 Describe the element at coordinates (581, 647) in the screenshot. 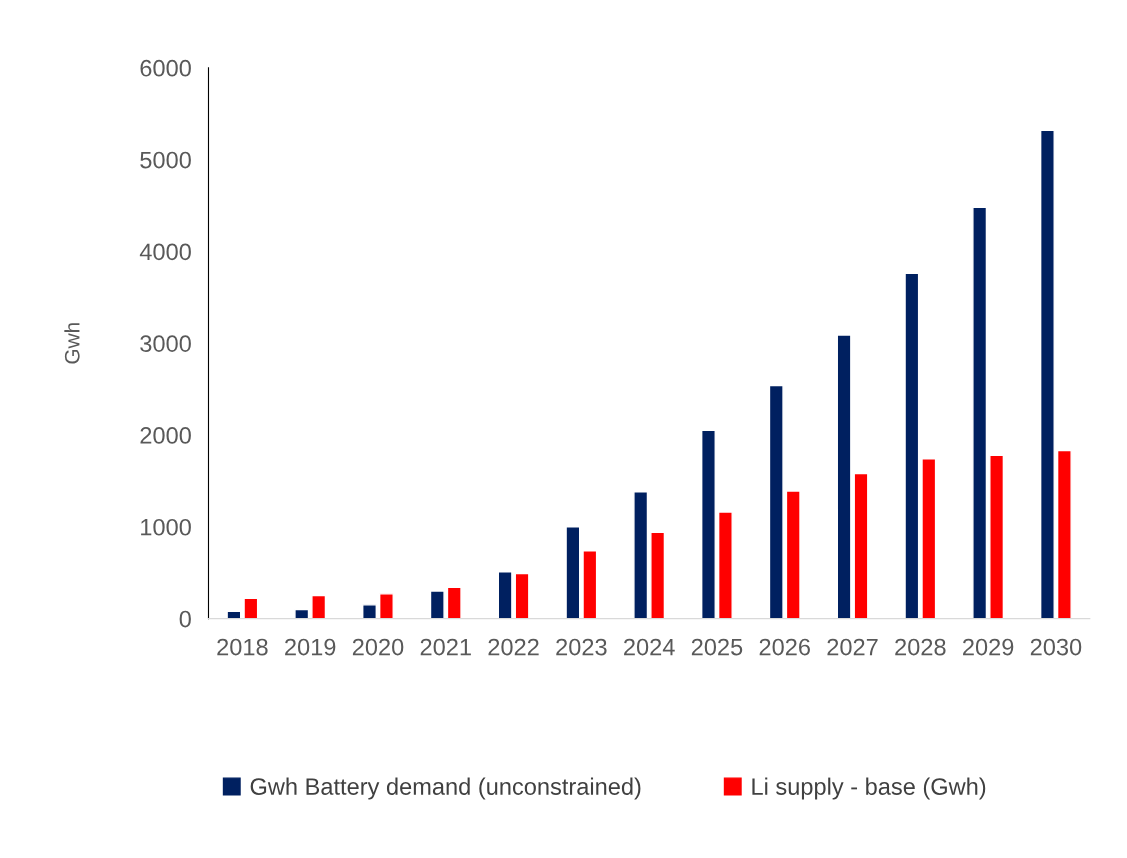

I see `x-tick-label: 2023` at that location.